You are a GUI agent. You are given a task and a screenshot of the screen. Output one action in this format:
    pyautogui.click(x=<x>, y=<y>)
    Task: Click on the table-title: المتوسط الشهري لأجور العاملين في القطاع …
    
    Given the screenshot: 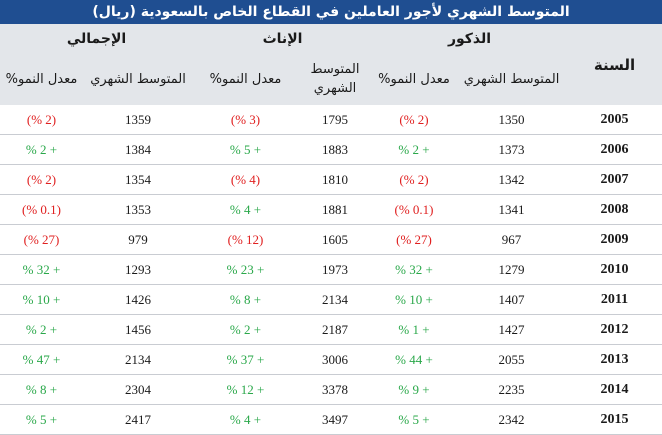 What is the action you would take?
    pyautogui.click(x=331, y=12)
    